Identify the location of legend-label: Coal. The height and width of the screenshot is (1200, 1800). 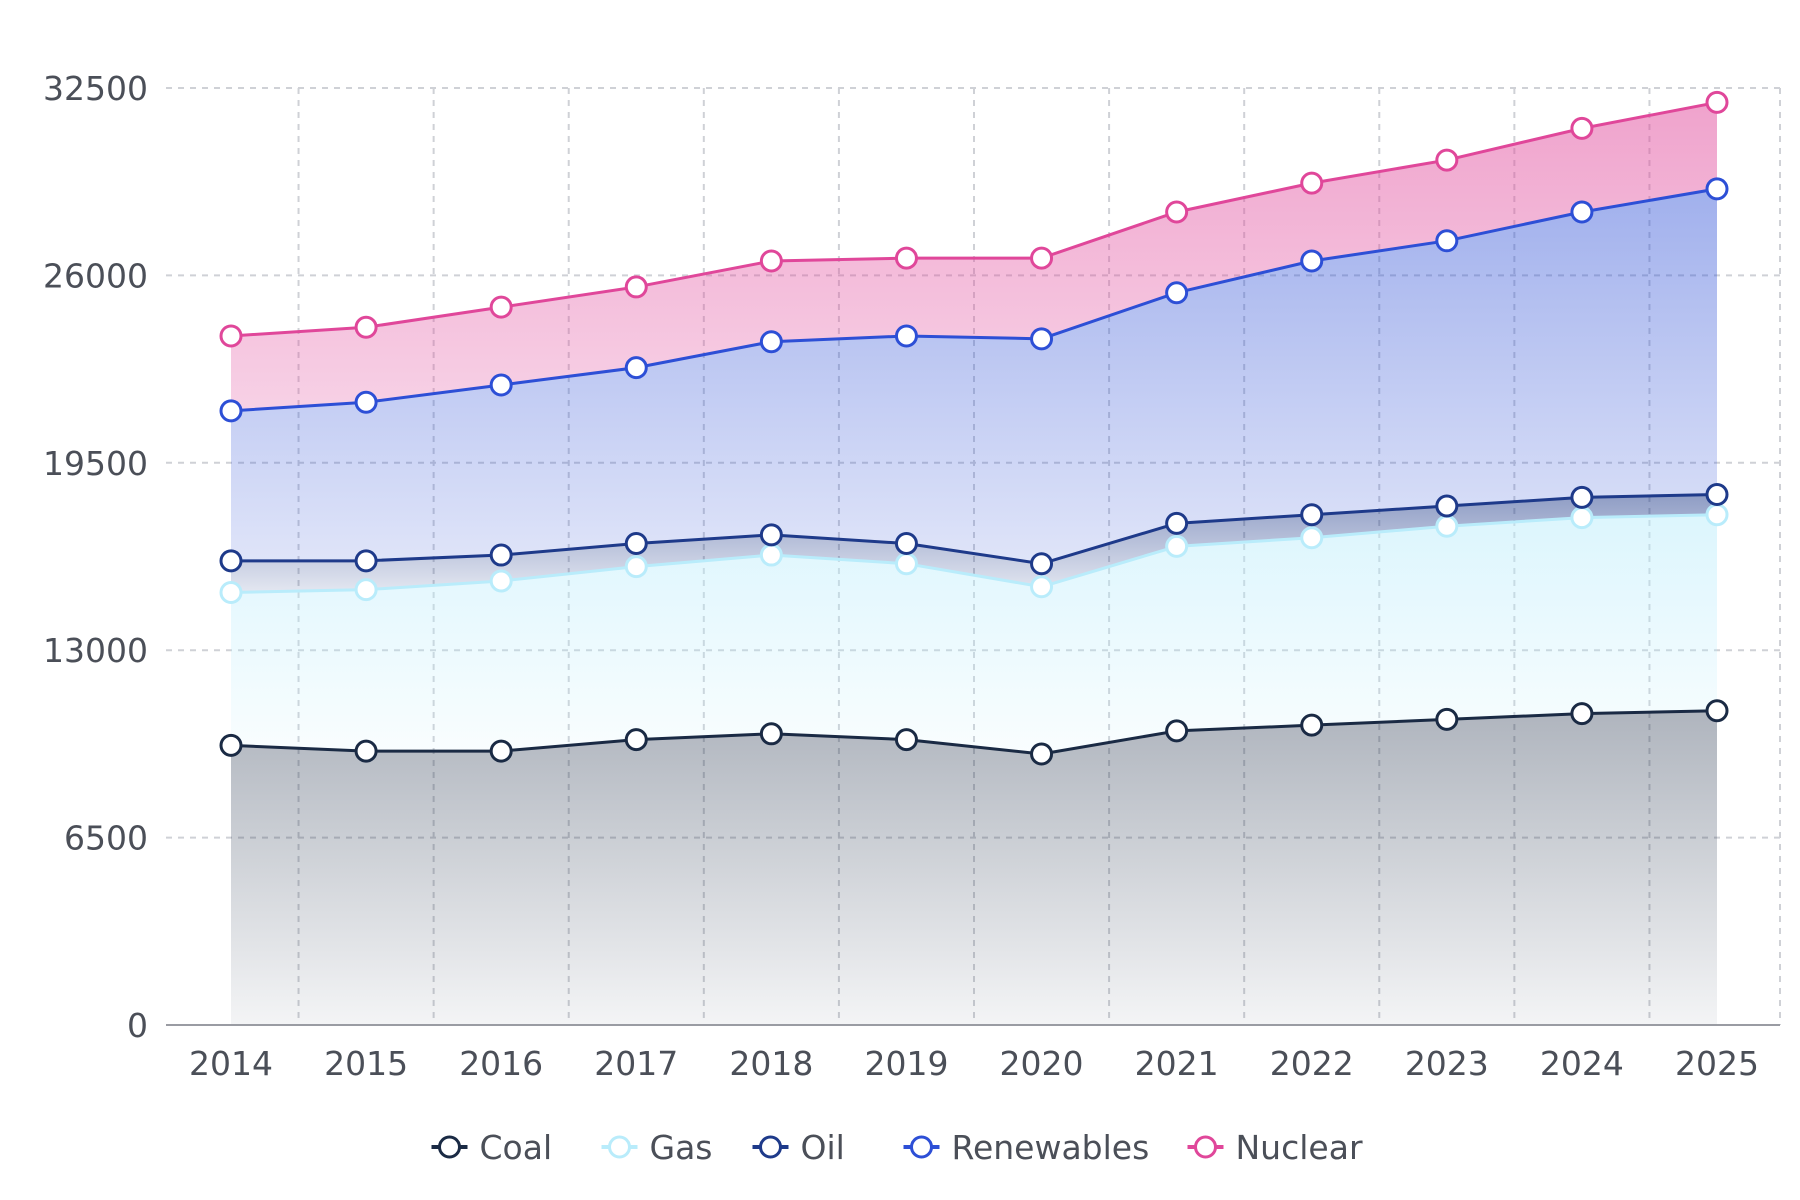
(516, 1147).